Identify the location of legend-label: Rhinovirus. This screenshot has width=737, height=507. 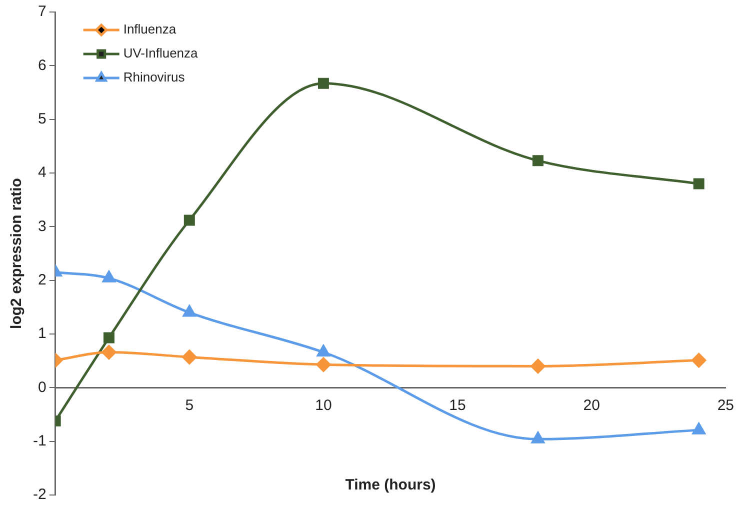
(154, 77).